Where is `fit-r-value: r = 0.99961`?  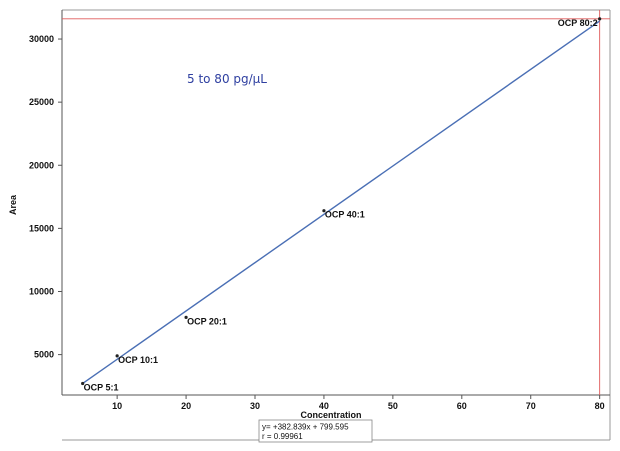 fit-r-value: r = 0.99961 is located at coordinates (282, 436).